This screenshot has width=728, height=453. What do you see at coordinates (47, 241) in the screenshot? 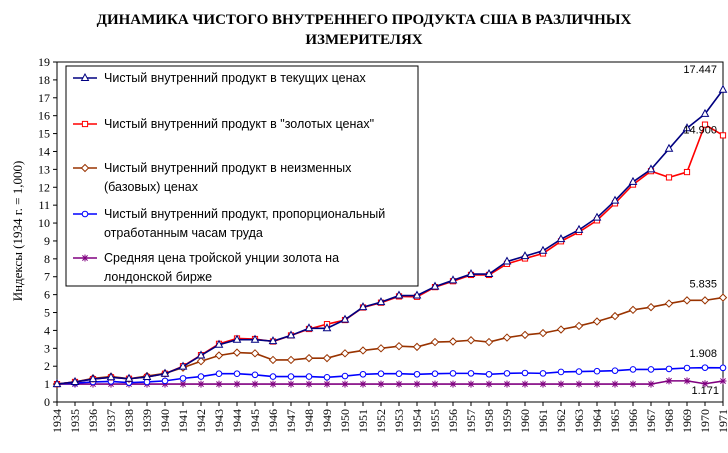
I see `y-tick-label: 9` at bounding box center [47, 241].